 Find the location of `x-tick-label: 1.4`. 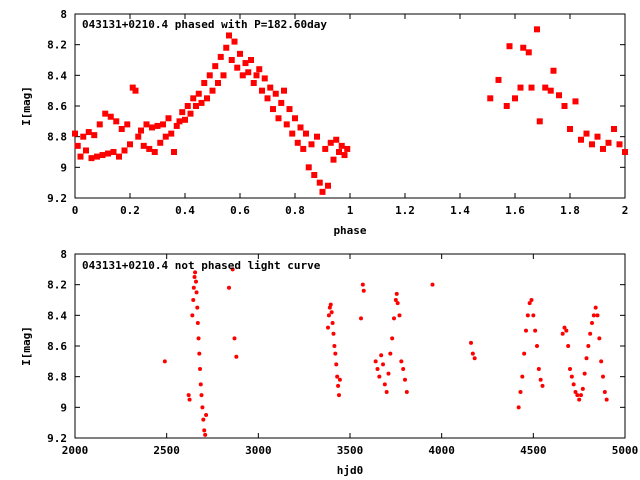

x-tick-label: 1.4 is located at coordinates (460, 210).